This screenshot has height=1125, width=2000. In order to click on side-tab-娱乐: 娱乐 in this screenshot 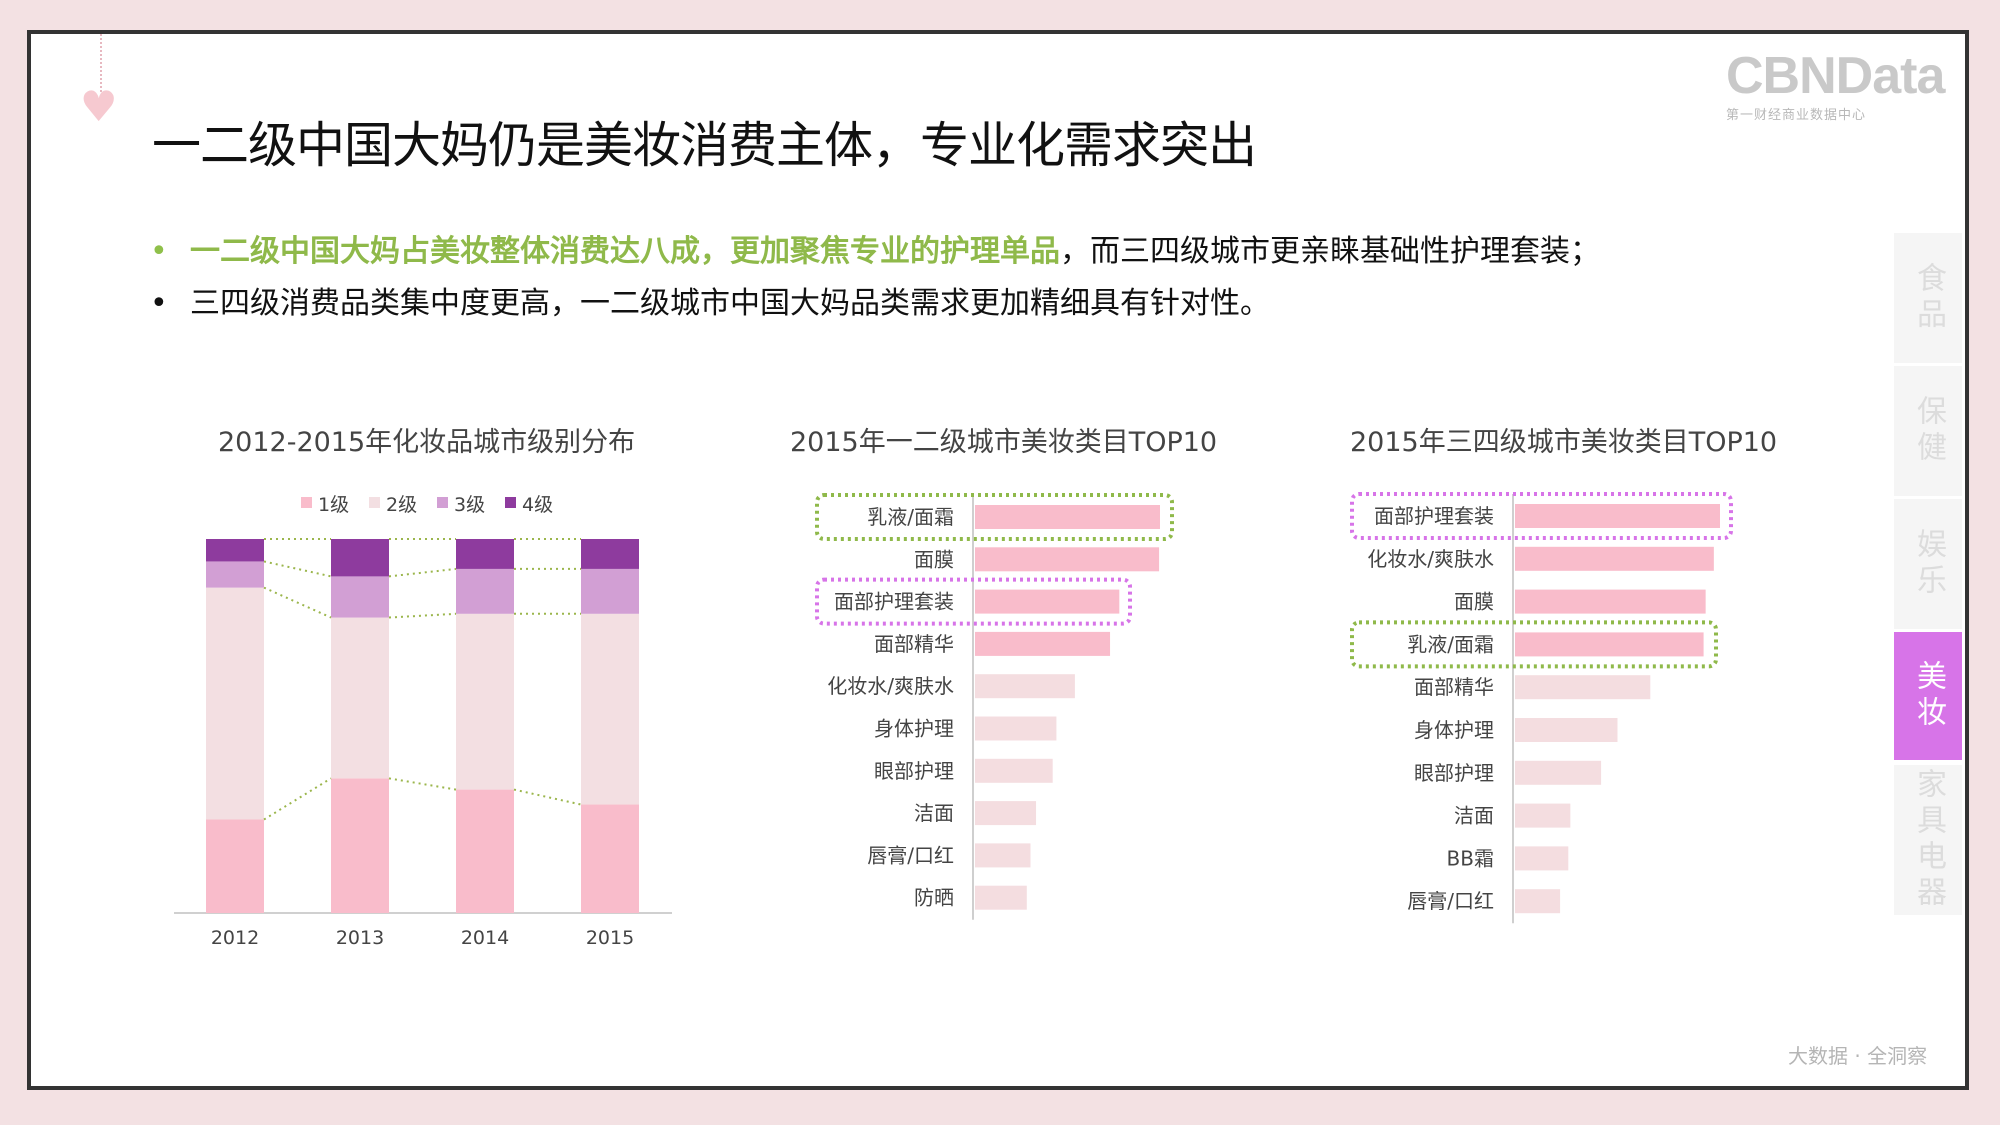, I will do `click(1928, 564)`.